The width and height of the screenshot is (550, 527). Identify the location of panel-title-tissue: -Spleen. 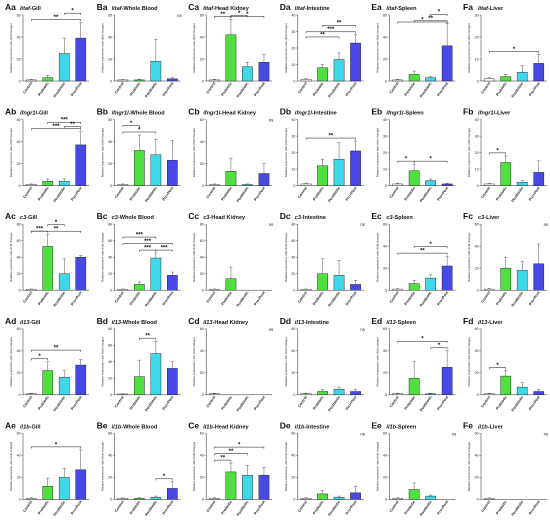
(403, 218).